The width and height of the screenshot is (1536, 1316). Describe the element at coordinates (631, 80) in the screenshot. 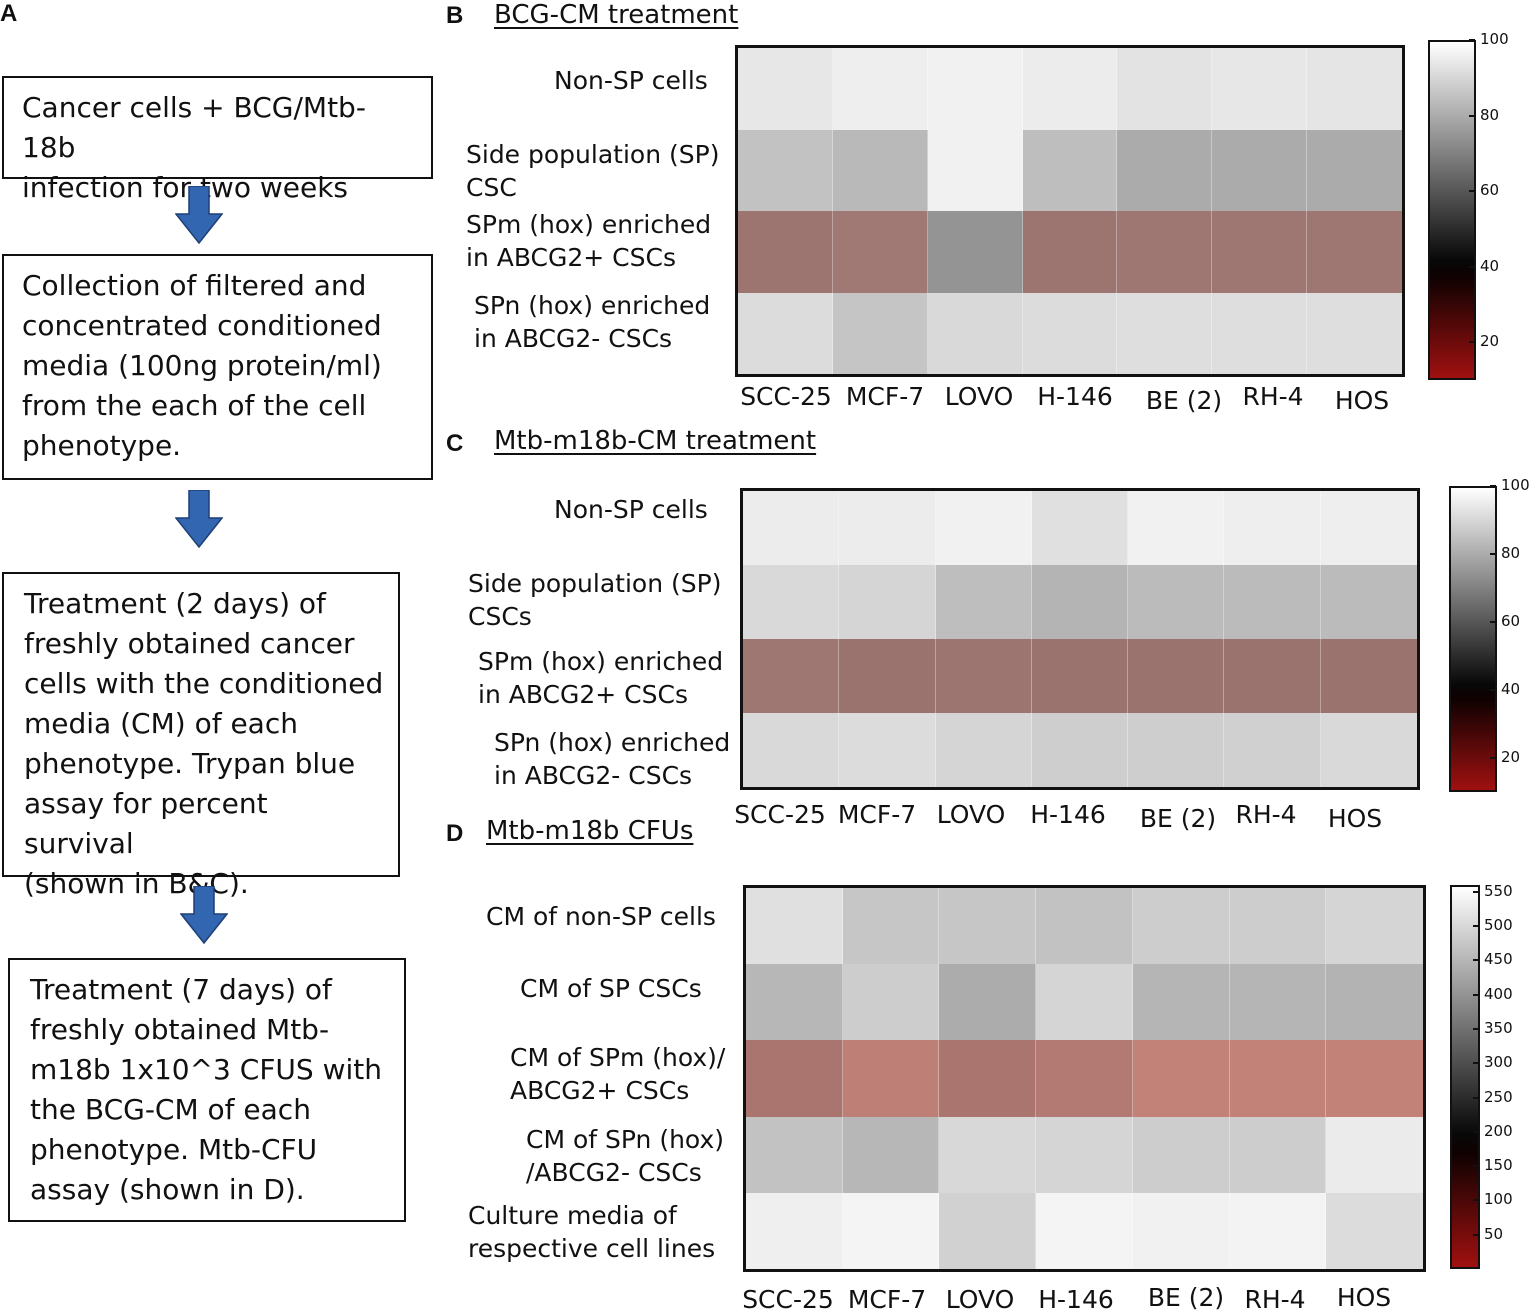

I see `heatmap-b-row-label: Non-SP cells` at that location.